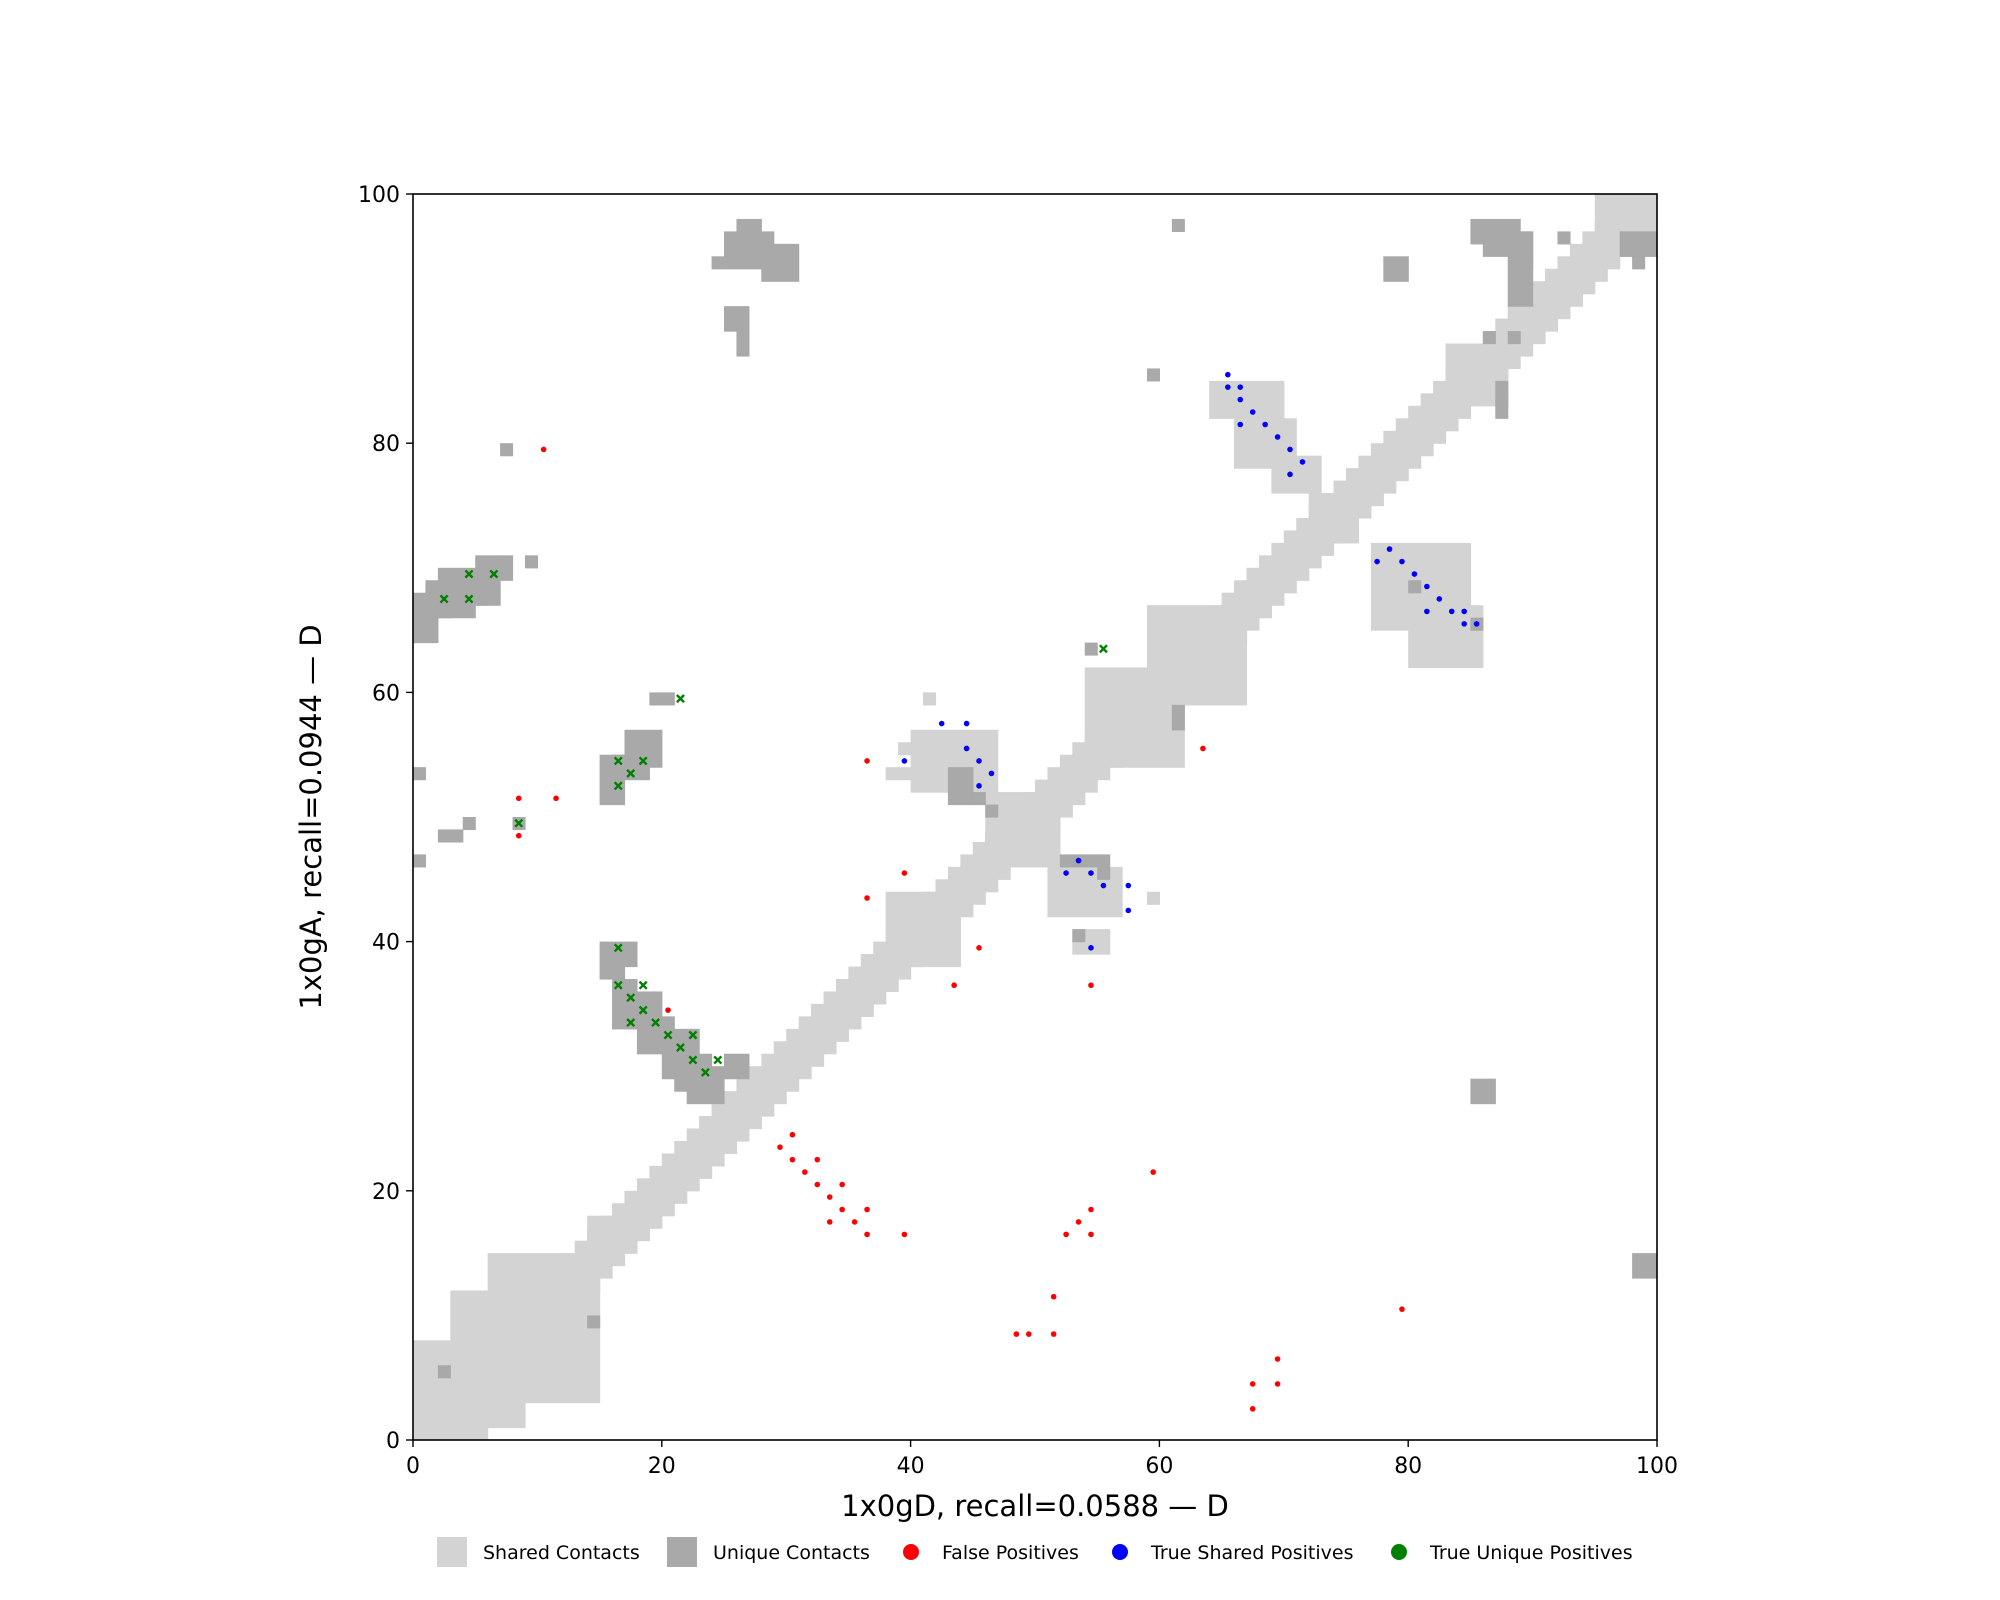 This screenshot has width=2000, height=1600. What do you see at coordinates (1010, 1553) in the screenshot?
I see `legend-label: False Positives` at bounding box center [1010, 1553].